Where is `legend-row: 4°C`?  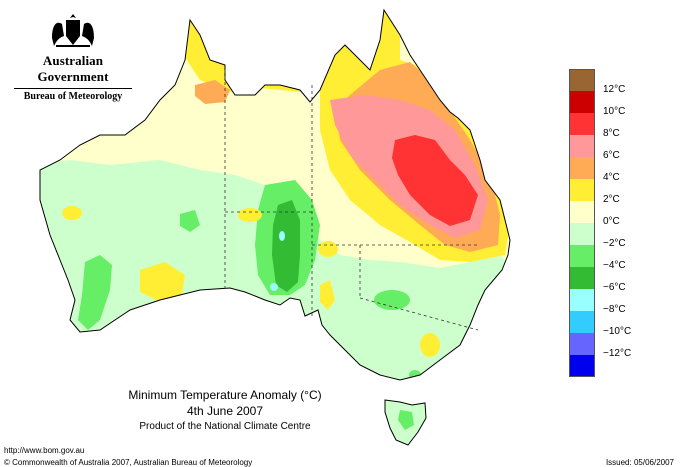
legend-row: 4°C is located at coordinates (619, 170).